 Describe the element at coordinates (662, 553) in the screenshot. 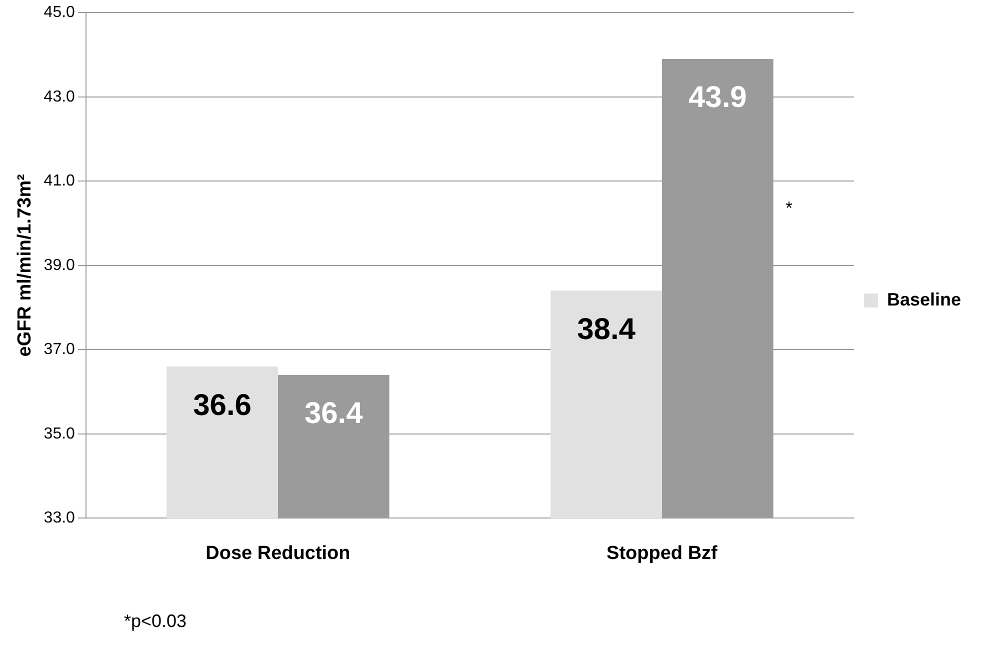

I see `x-tick-label: Stopped Bzf` at that location.